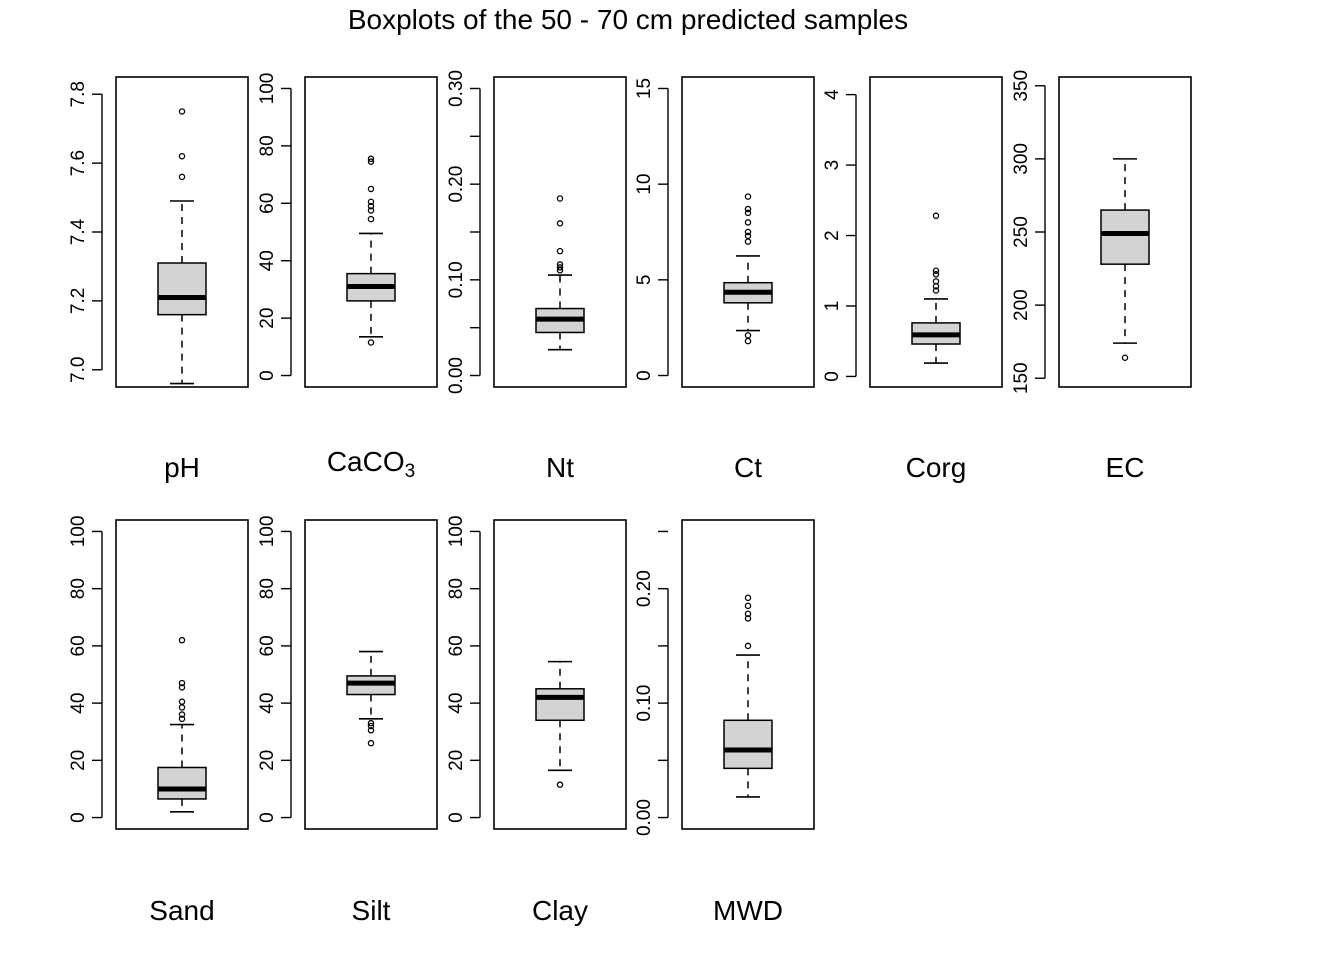 The image size is (1344, 960). I want to click on panel-caco: 0 20 40 60 80 100, so click(347, 230).